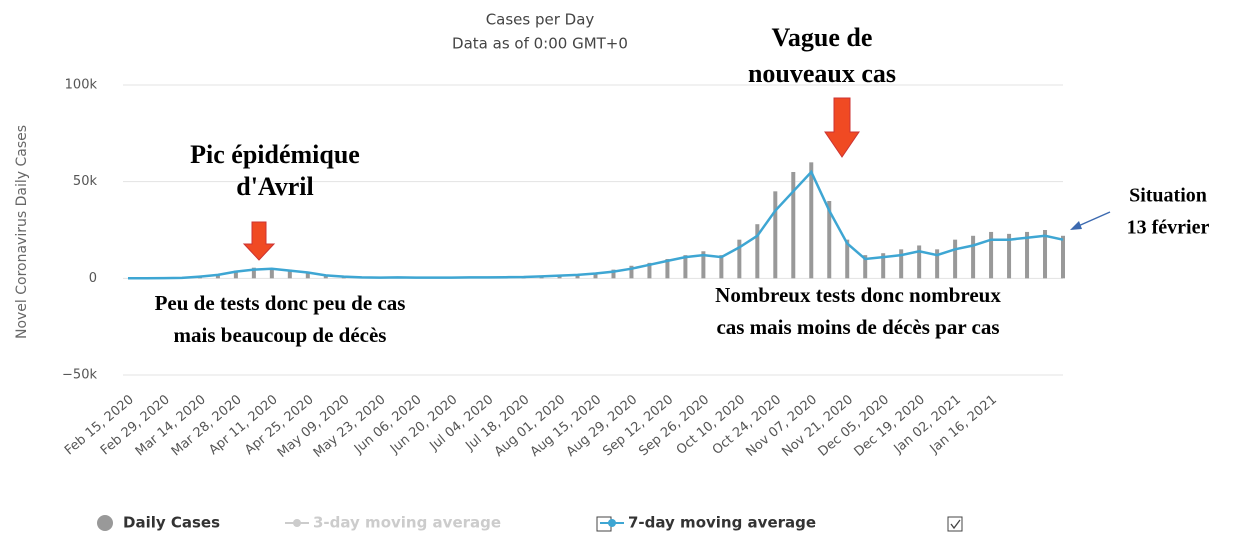  Describe the element at coordinates (822, 37) in the screenshot. I see `annotation: Vague de` at that location.